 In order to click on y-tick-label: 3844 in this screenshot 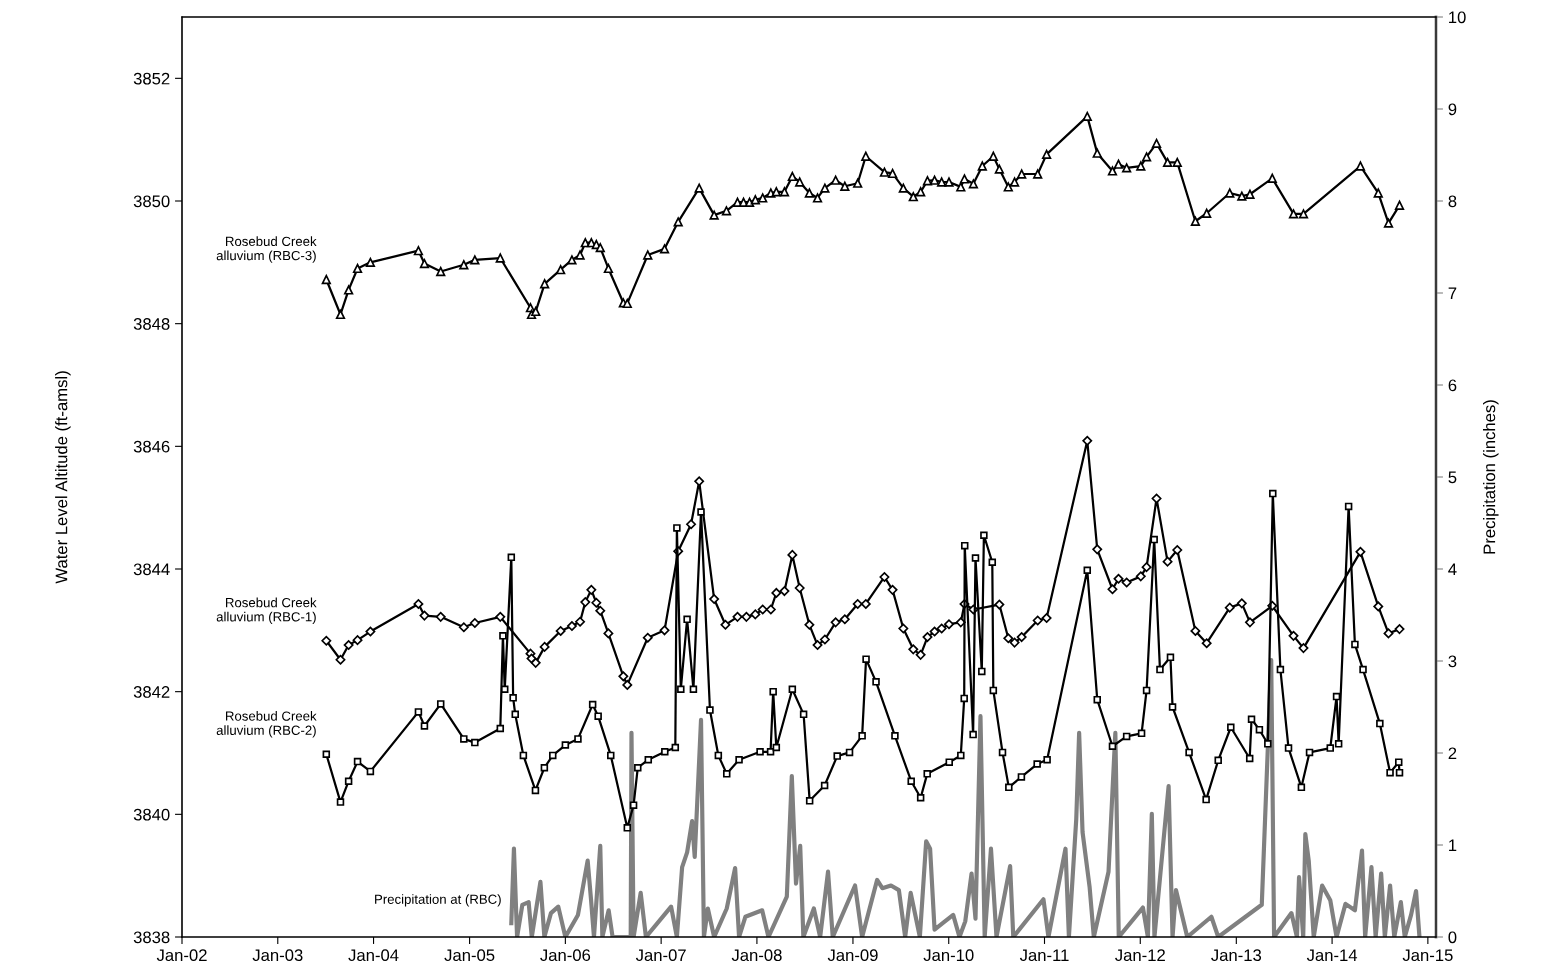, I will do `click(151, 569)`.